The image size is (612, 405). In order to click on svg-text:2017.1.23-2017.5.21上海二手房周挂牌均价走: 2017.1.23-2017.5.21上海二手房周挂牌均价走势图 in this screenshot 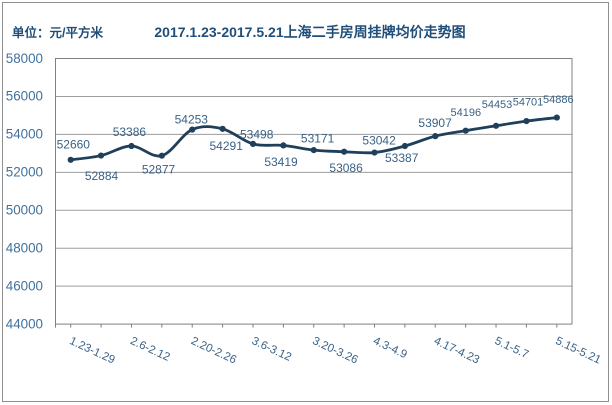, I will do `click(309, 32)`.